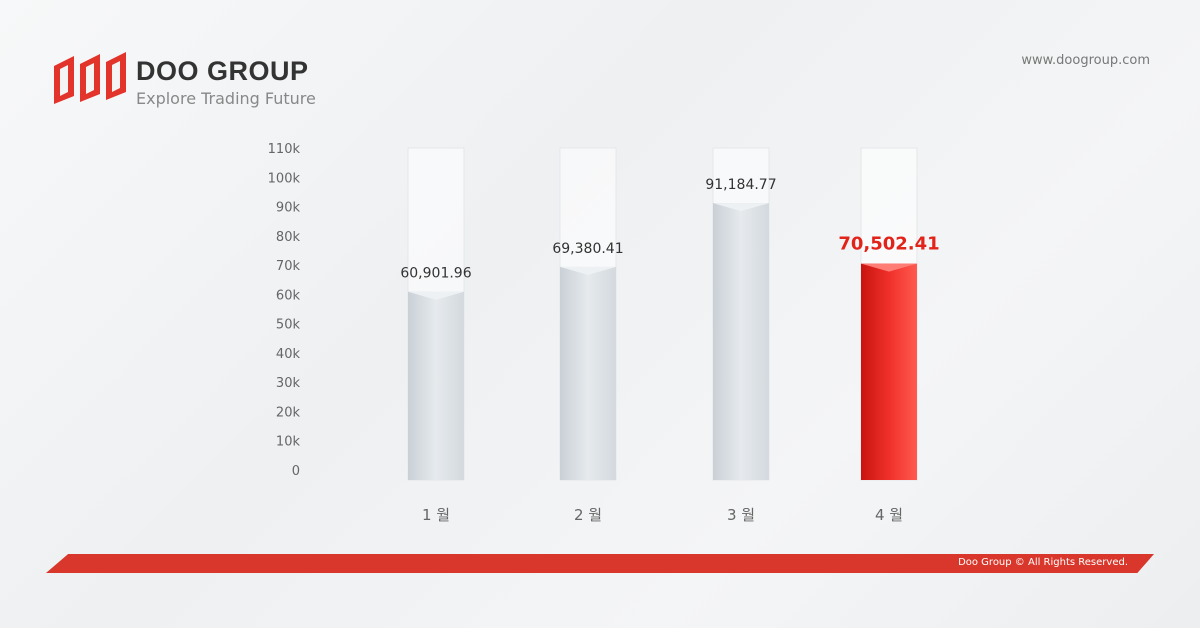 The height and width of the screenshot is (628, 1200). I want to click on data-label: 60,901.96, so click(435, 274).